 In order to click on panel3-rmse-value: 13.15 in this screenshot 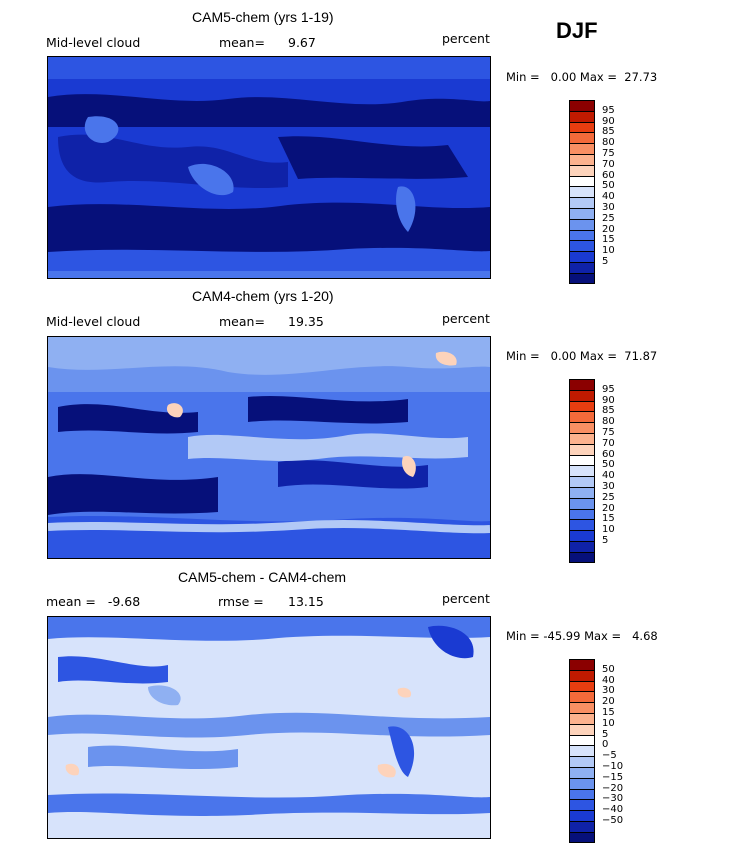, I will do `click(306, 601)`.